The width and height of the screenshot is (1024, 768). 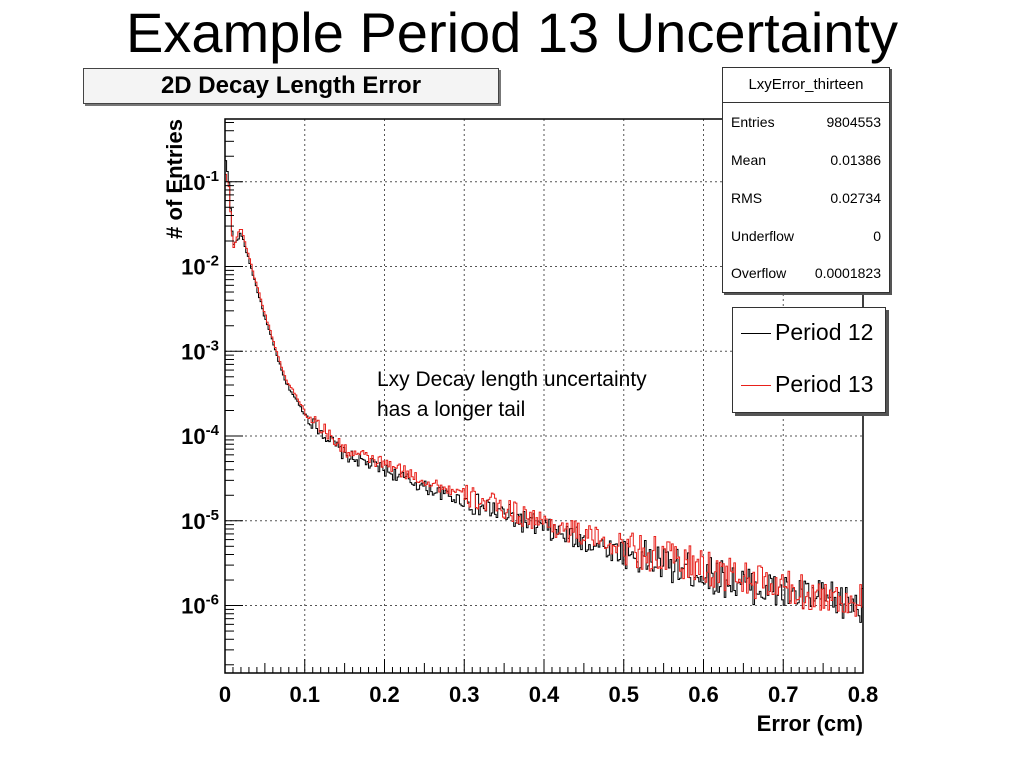 I want to click on stats-row-underflow: Underflow 0, so click(x=806, y=238).